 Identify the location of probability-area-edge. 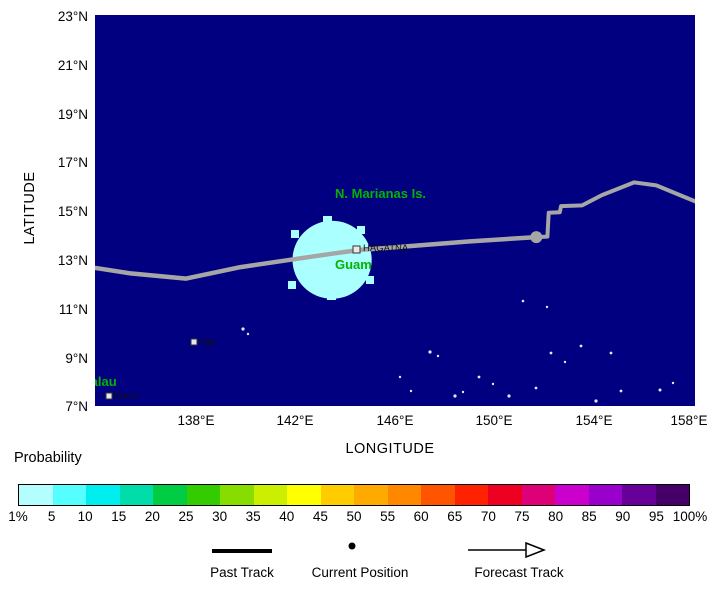
(331, 258).